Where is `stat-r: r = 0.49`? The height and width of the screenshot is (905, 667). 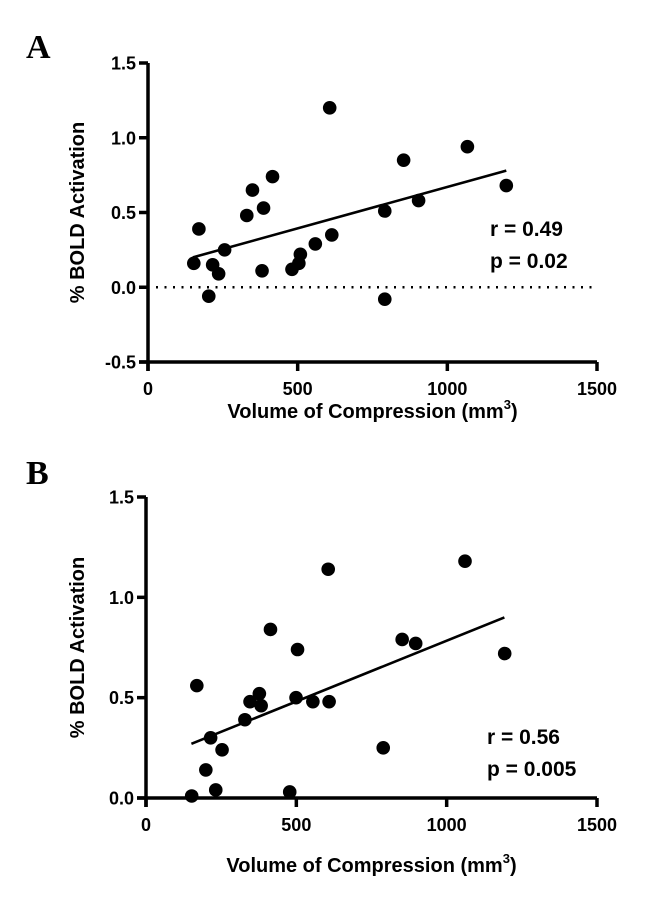
stat-r: r = 0.49 is located at coordinates (526, 229).